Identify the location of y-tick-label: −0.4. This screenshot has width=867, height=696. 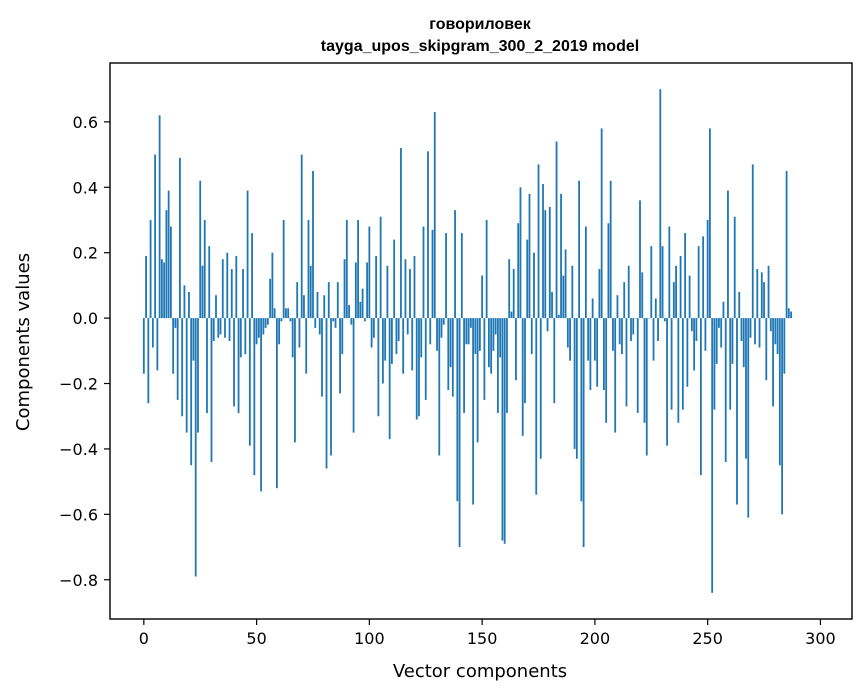
(78, 449).